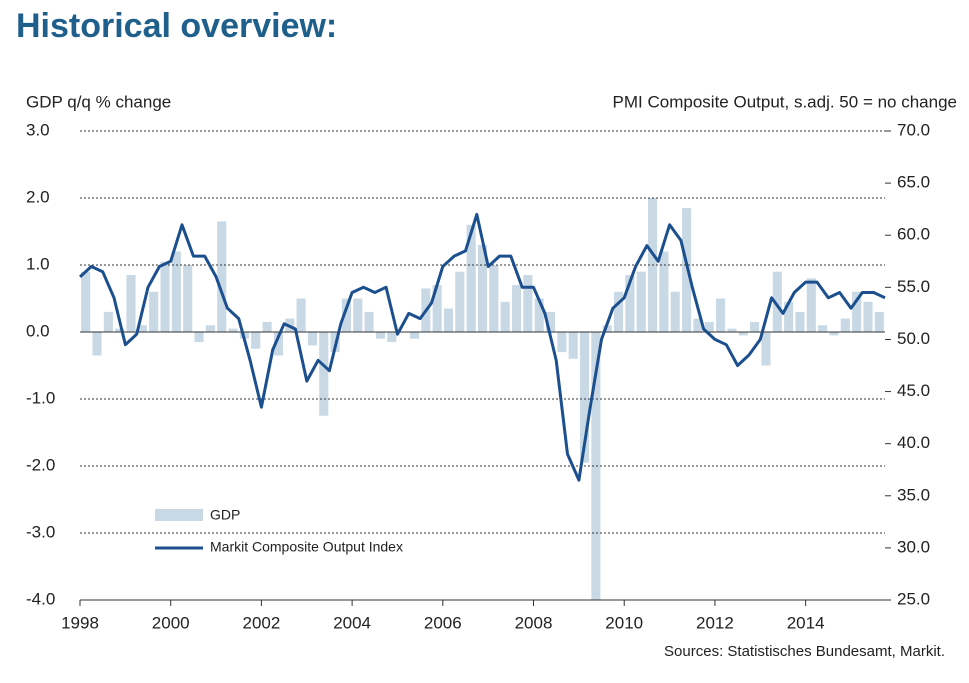 The image size is (969, 683). I want to click on y2-tick-label: 65.0, so click(913, 182).